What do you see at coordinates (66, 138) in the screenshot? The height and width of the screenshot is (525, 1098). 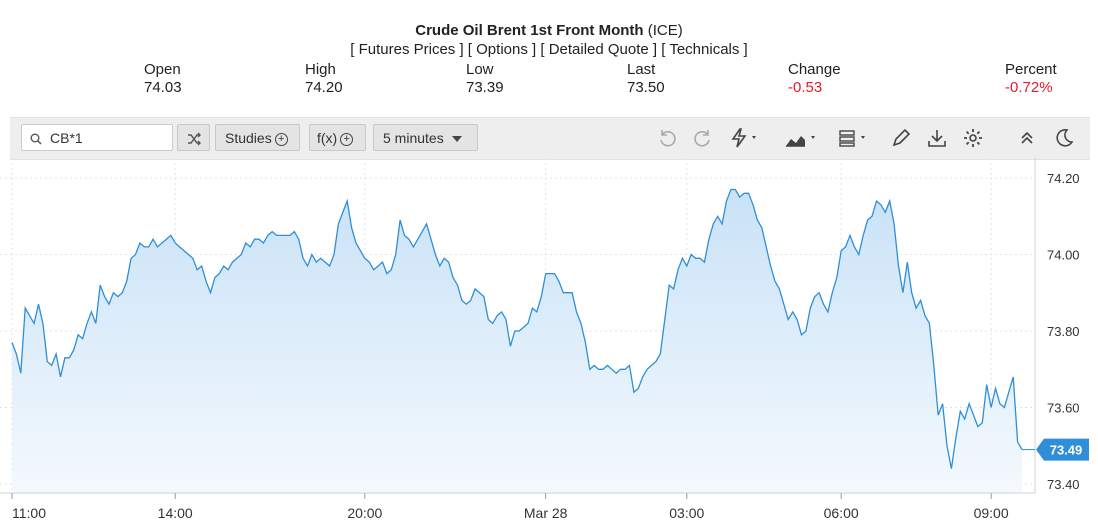 I see `symbol-value: CB*1` at bounding box center [66, 138].